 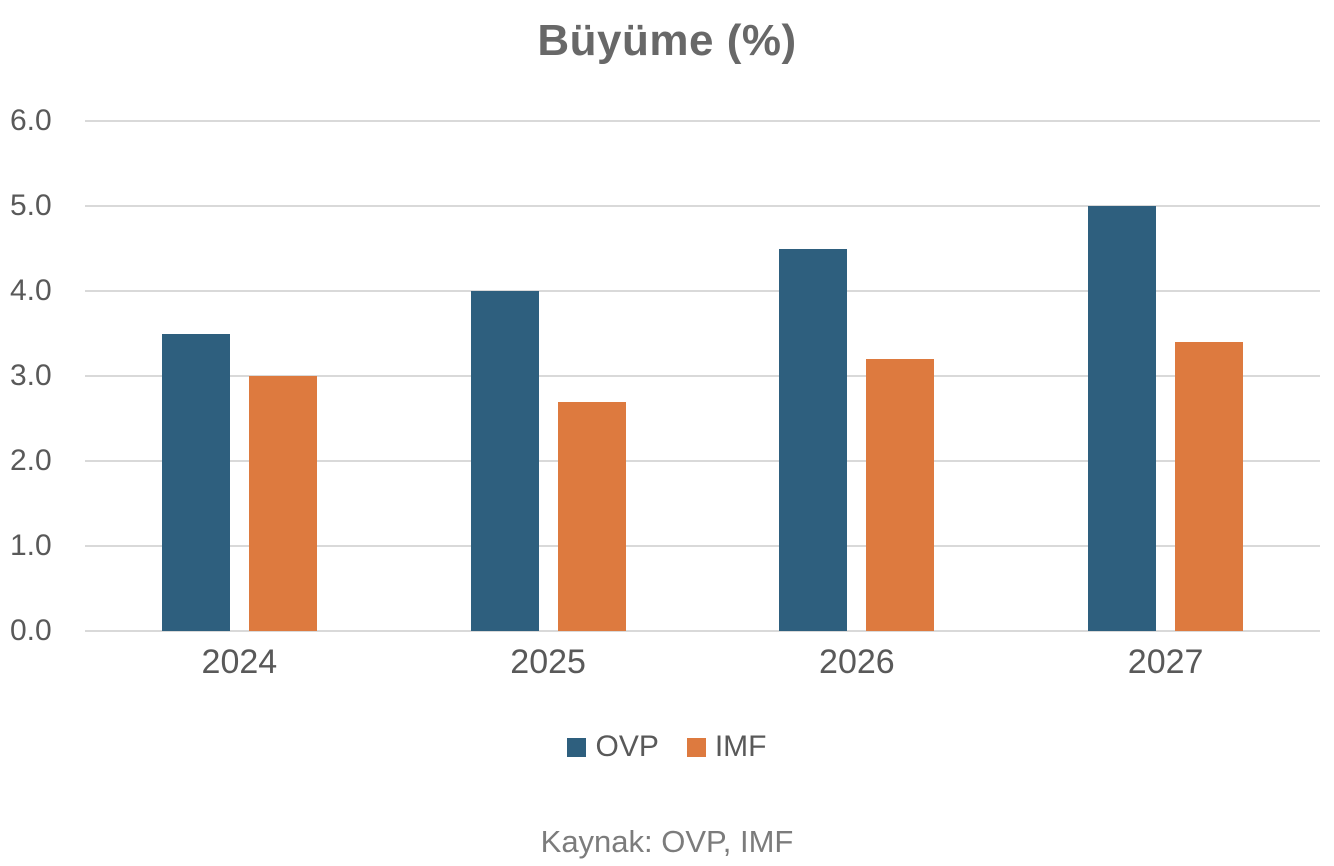 What do you see at coordinates (696, 747) in the screenshot?
I see `legend-swatch-imf` at bounding box center [696, 747].